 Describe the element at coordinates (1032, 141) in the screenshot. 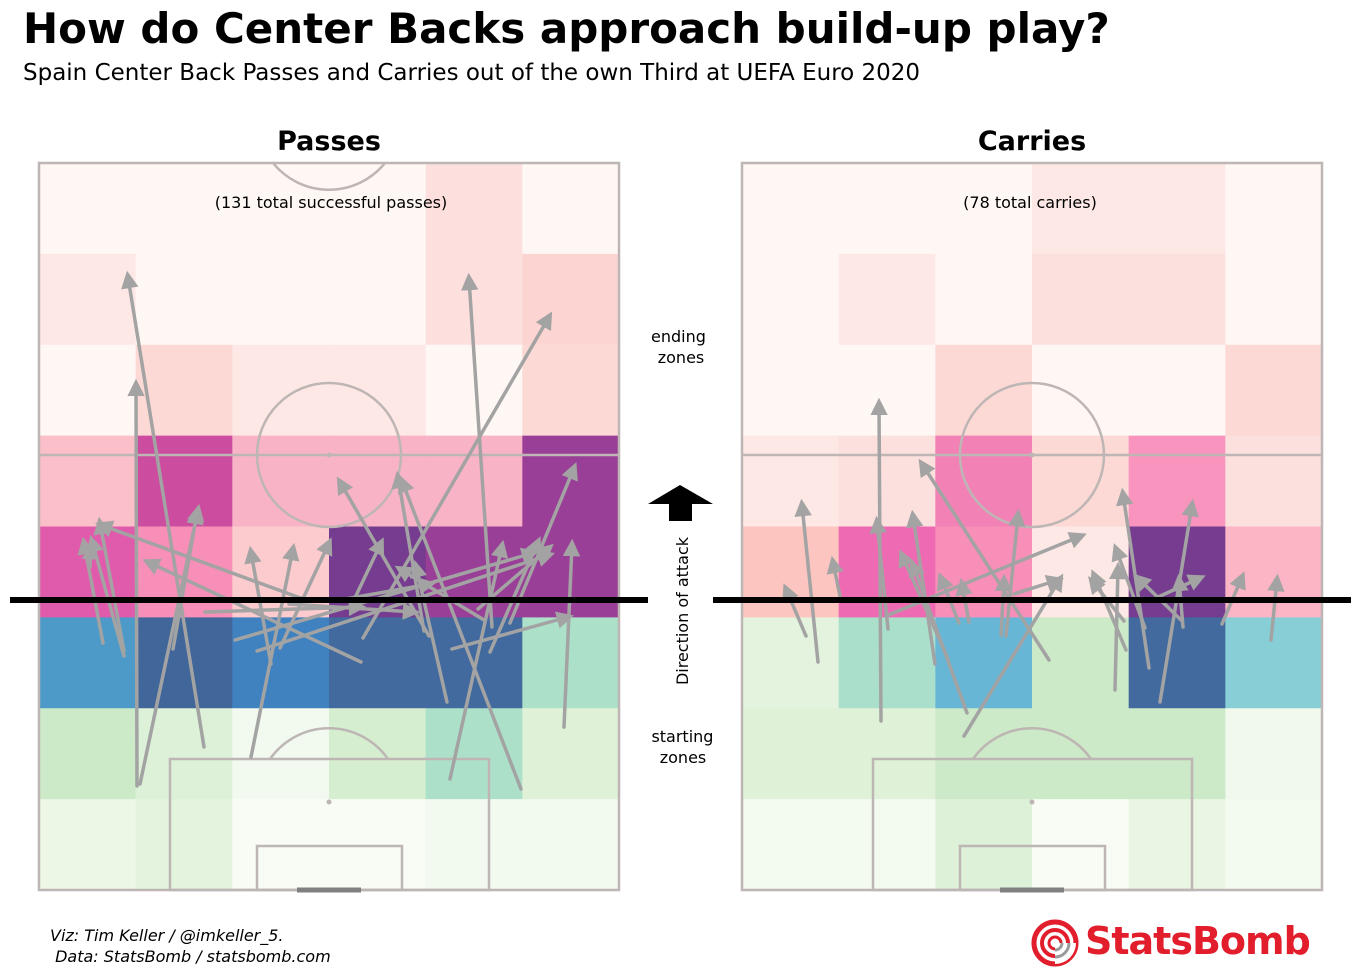

I see `carries-chart-title: Carries` at that location.